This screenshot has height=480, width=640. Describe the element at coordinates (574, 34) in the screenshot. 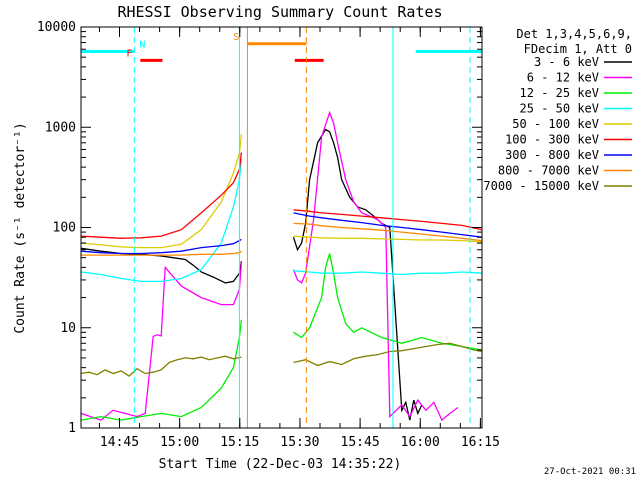

I see `legend-header: Det 1,3,4,5,6,9,` at that location.